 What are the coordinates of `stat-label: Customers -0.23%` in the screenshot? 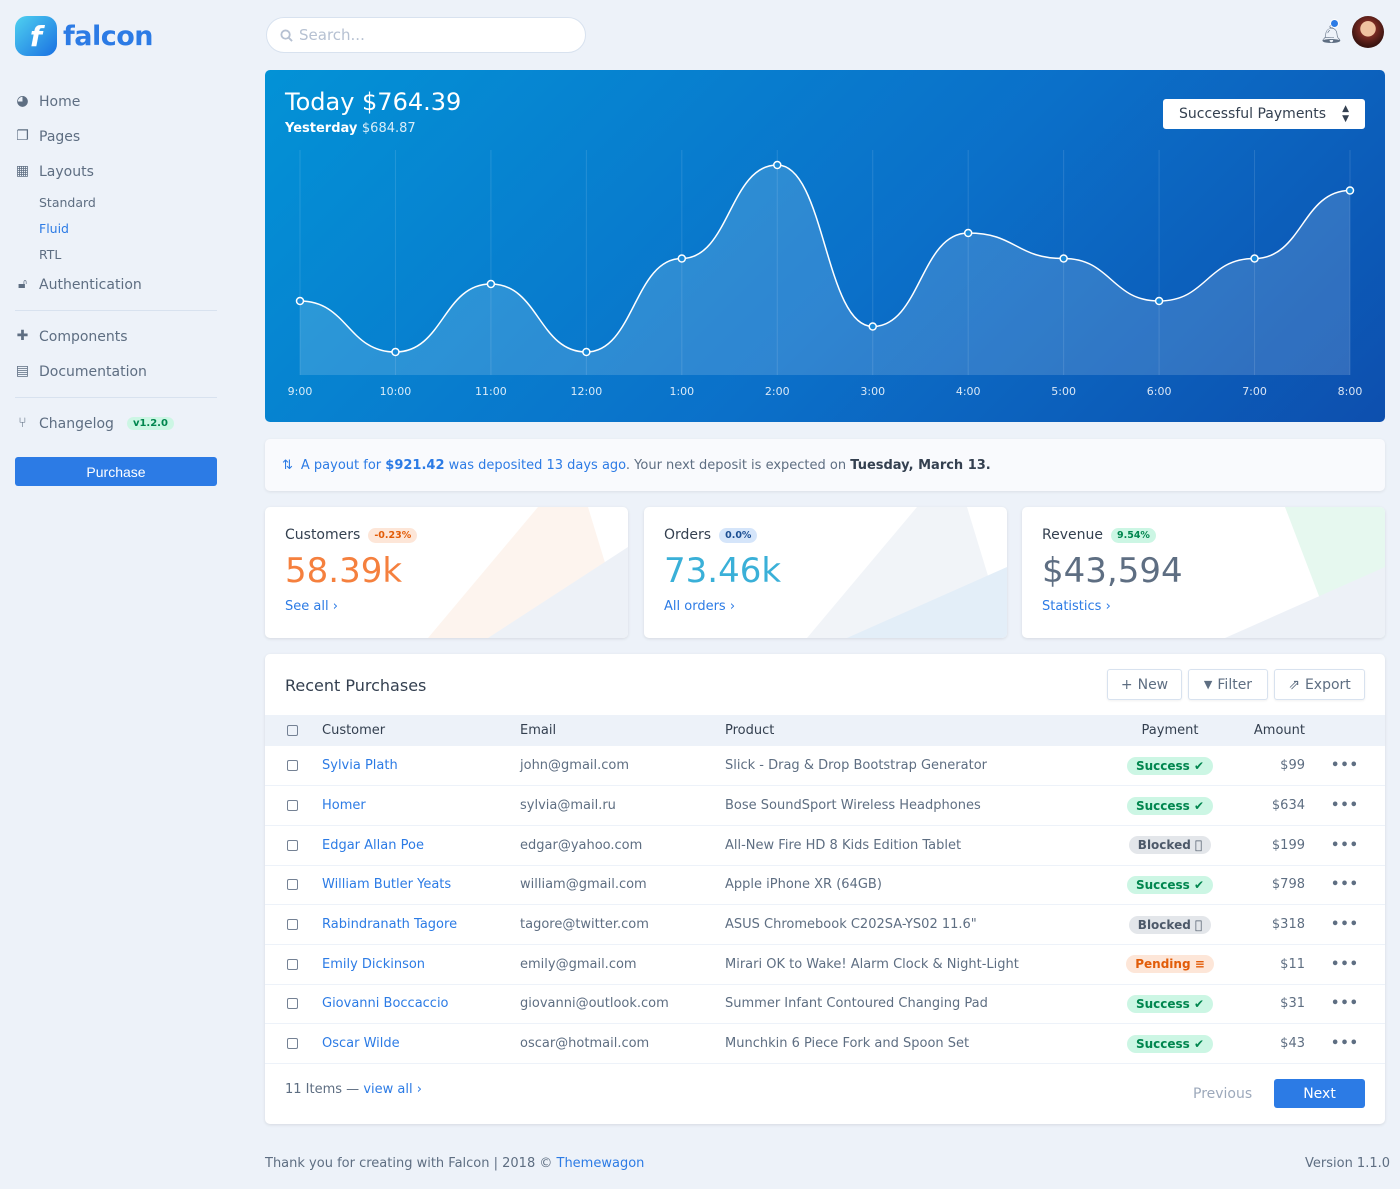 It's located at (351, 535).